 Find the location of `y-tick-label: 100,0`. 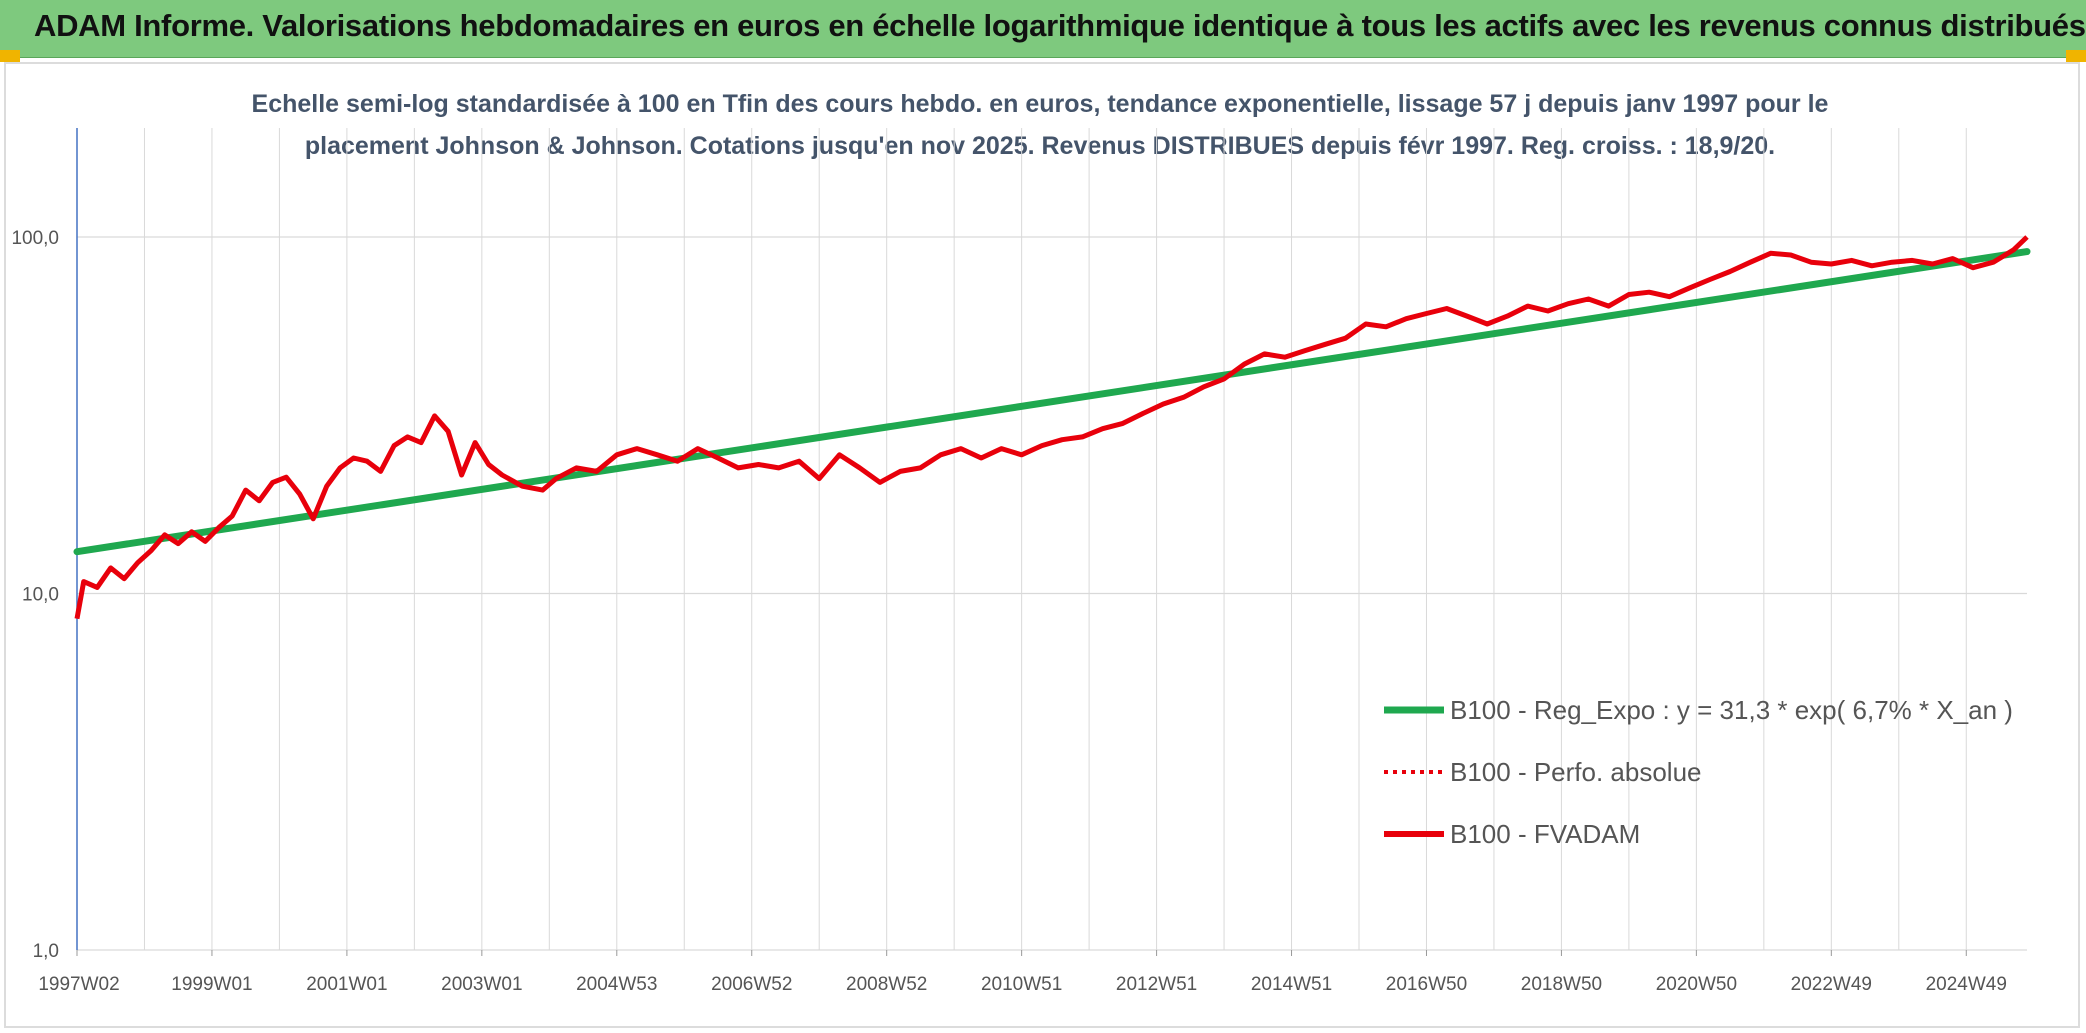

y-tick-label: 100,0 is located at coordinates (35, 238).